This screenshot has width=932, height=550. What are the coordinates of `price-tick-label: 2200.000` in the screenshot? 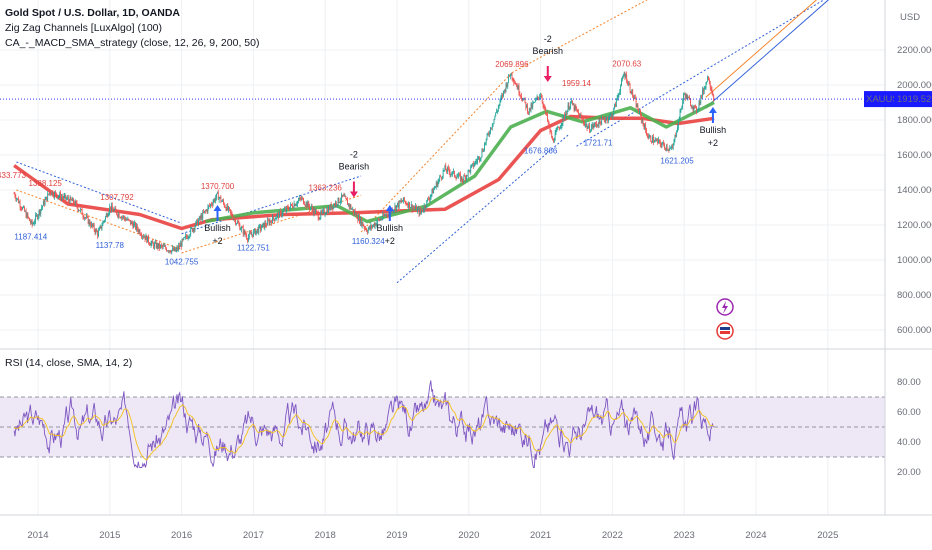 It's located at (914, 50).